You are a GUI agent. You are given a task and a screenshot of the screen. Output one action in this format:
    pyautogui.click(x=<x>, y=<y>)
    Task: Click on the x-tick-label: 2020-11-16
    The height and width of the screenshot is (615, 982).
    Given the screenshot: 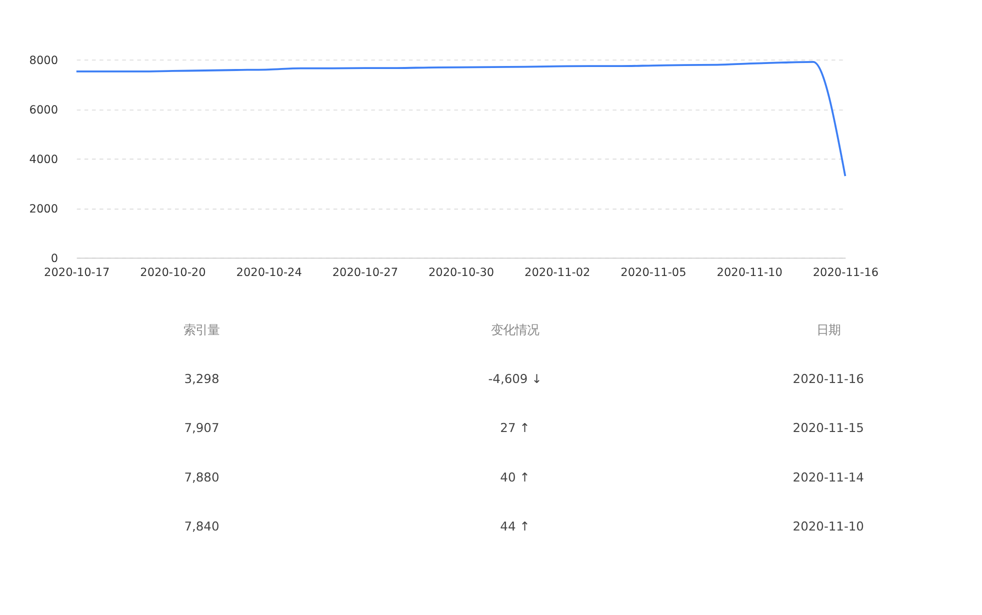 What is the action you would take?
    pyautogui.click(x=845, y=273)
    